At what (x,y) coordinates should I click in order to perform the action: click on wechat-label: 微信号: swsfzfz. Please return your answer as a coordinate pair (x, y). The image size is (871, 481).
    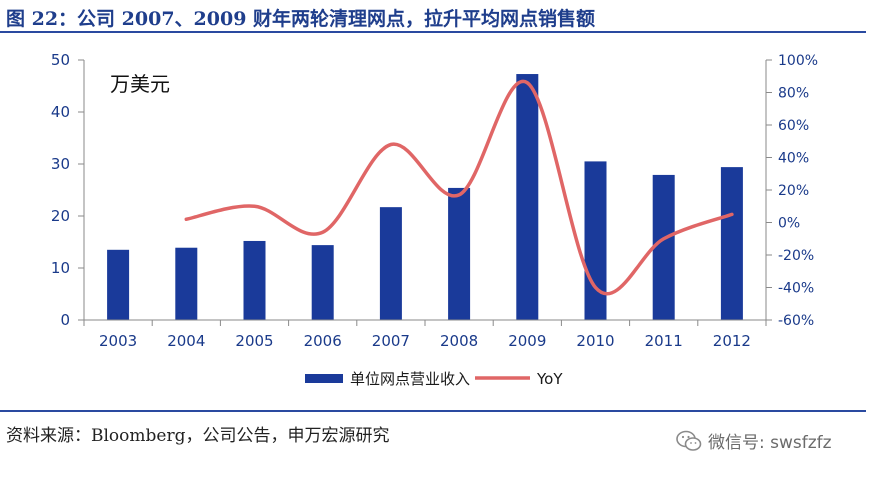
    Looking at the image, I should click on (770, 443).